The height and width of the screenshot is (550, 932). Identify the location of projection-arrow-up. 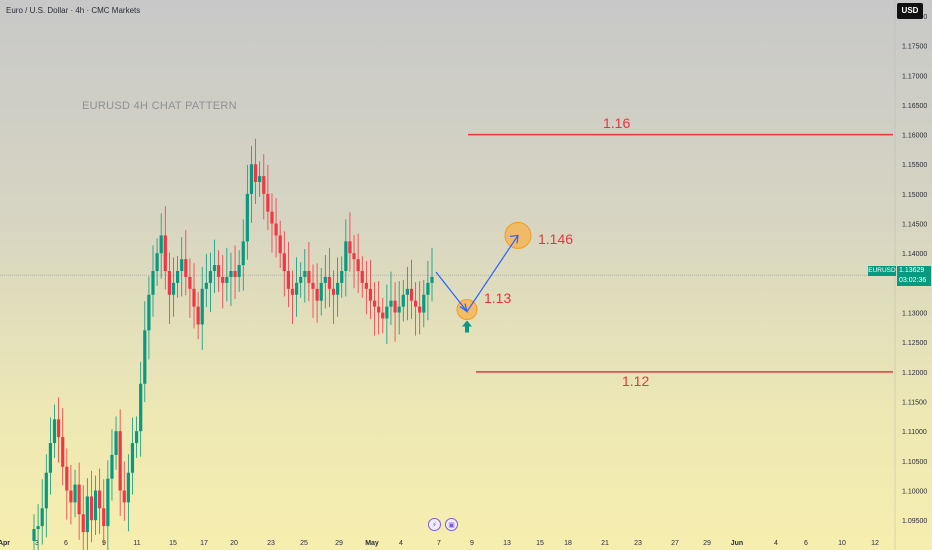
(492, 273).